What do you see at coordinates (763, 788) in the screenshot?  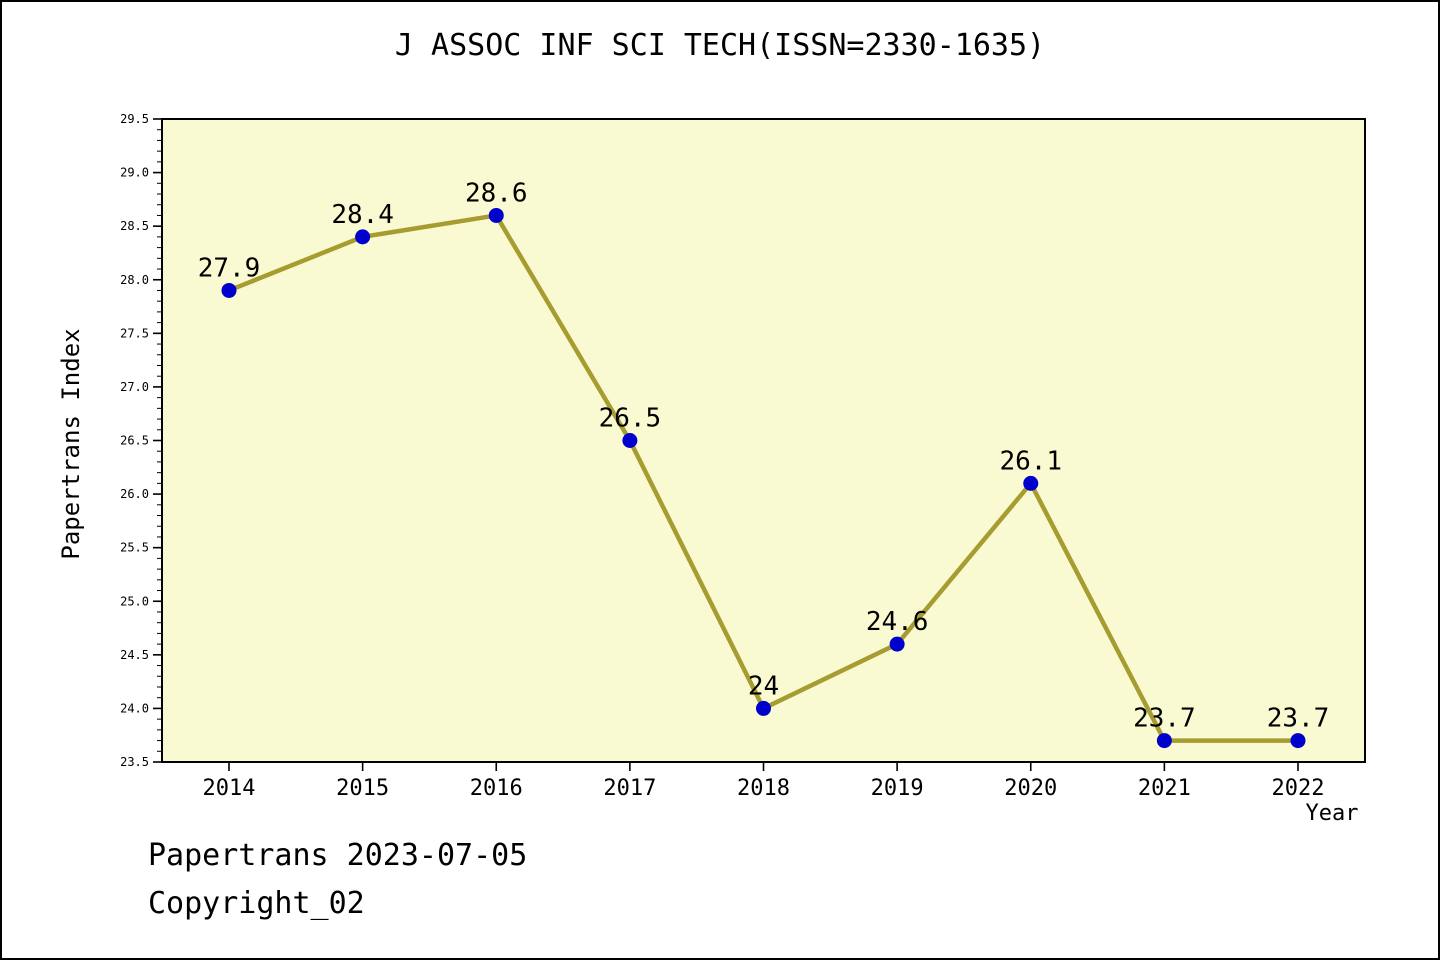 I see `x-tick-label: 2018` at bounding box center [763, 788].